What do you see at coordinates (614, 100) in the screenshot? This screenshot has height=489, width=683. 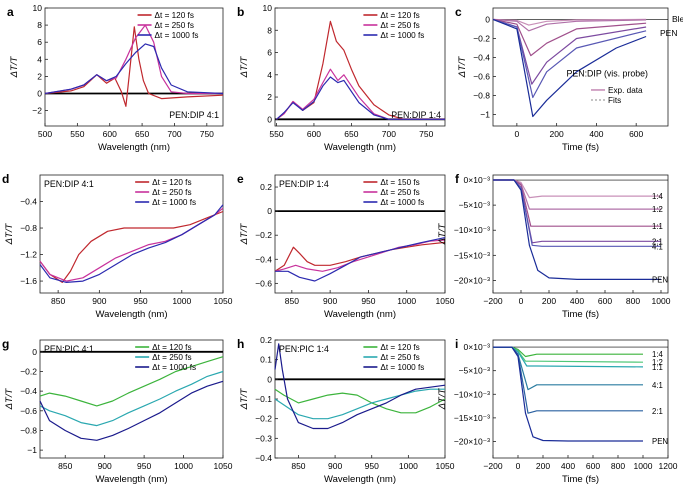 I see `legend-entry: Fits` at bounding box center [614, 100].